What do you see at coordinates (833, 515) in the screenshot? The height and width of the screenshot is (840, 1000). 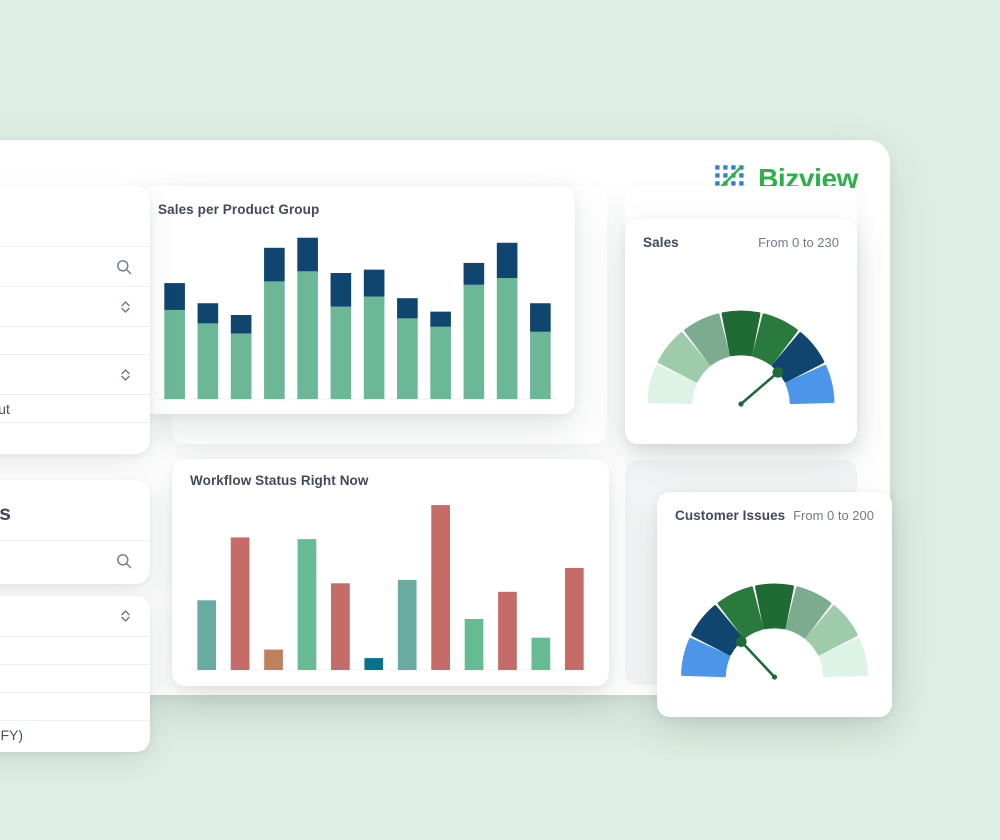 I see `gauge-range-label: From 0 to 200` at bounding box center [833, 515].